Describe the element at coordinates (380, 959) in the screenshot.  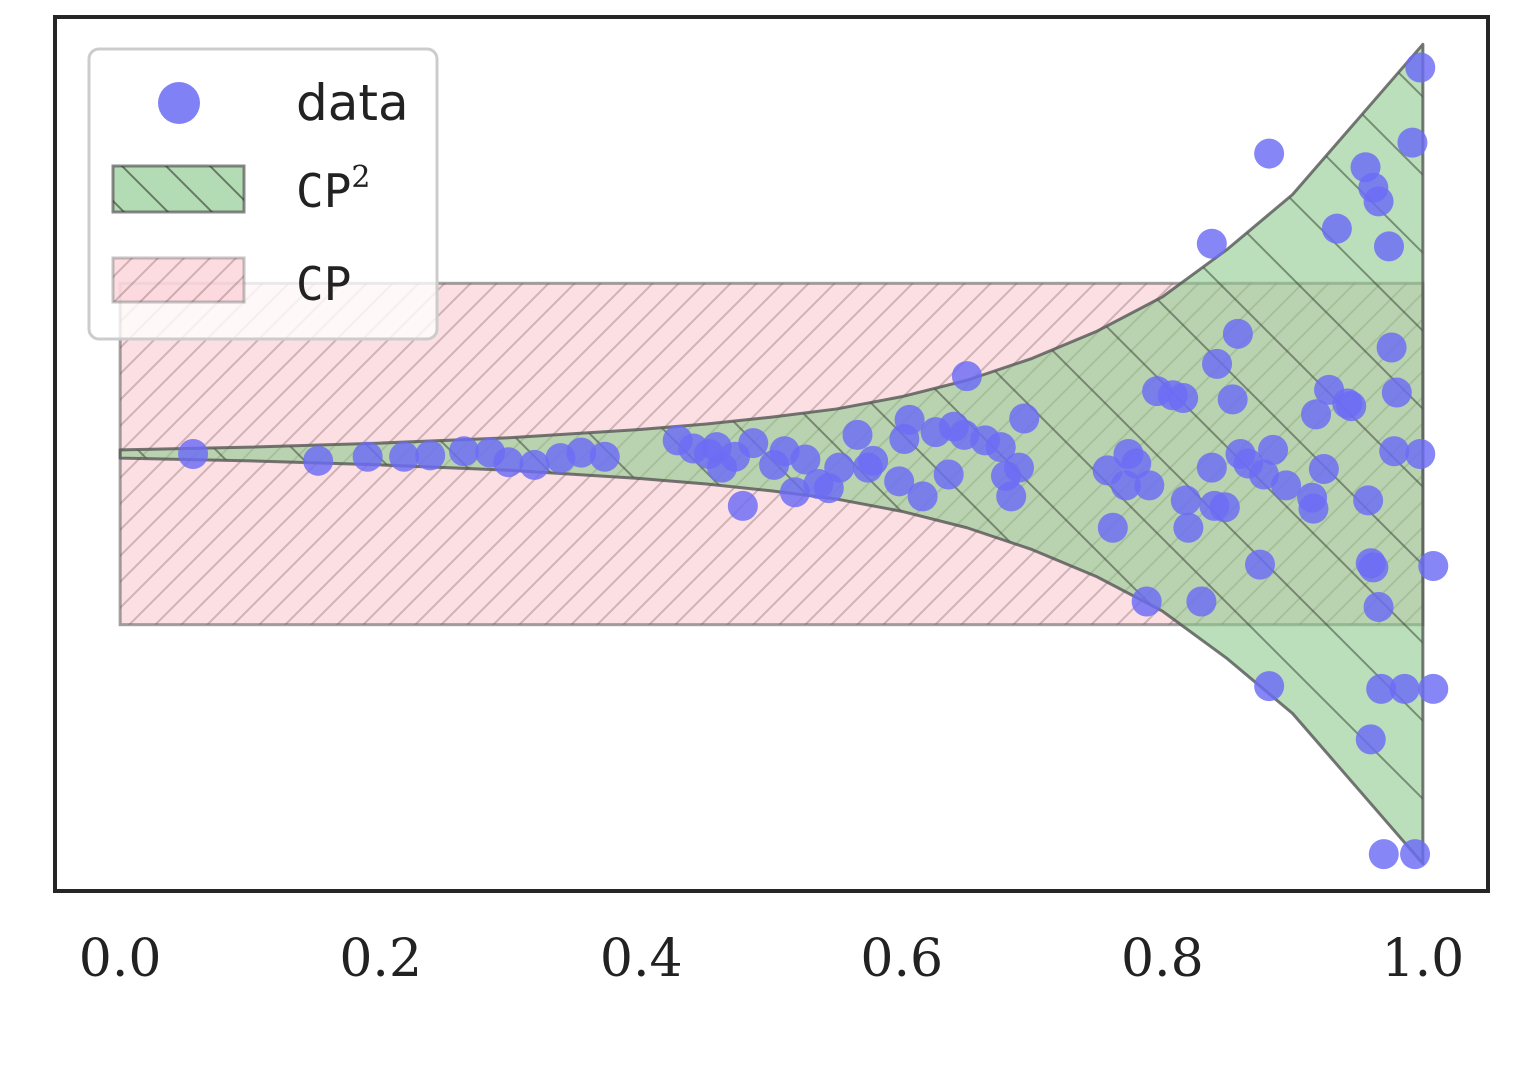
I see `x-tick-label: 0.2` at that location.